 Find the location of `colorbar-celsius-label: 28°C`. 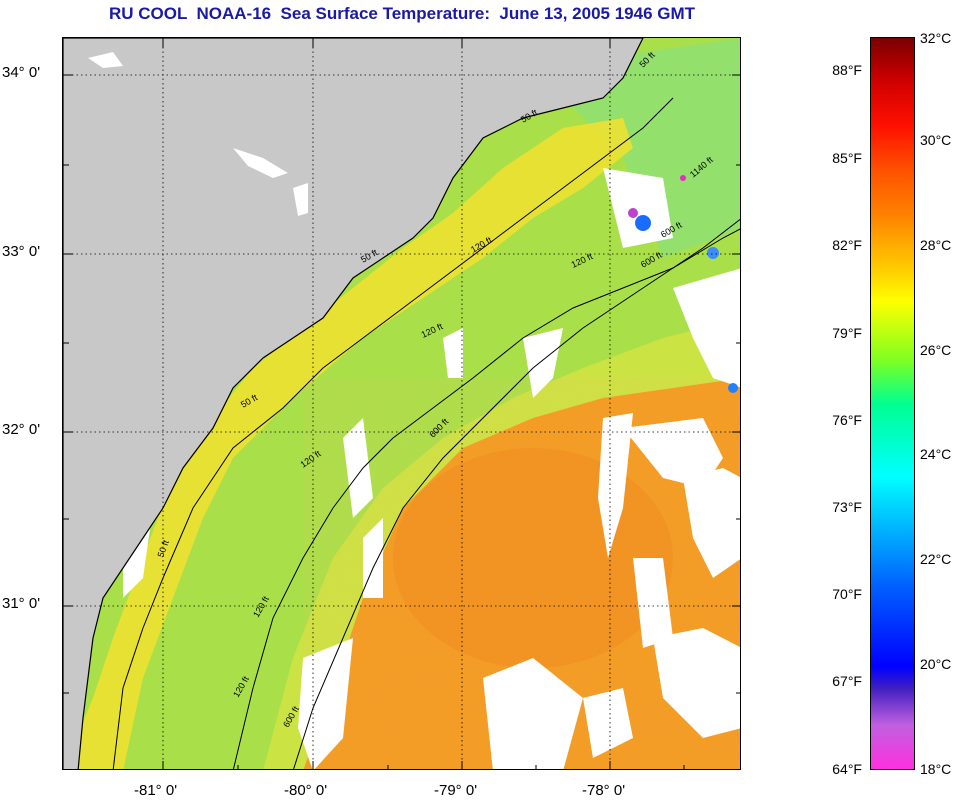

colorbar-celsius-label: 28°C is located at coordinates (936, 245).